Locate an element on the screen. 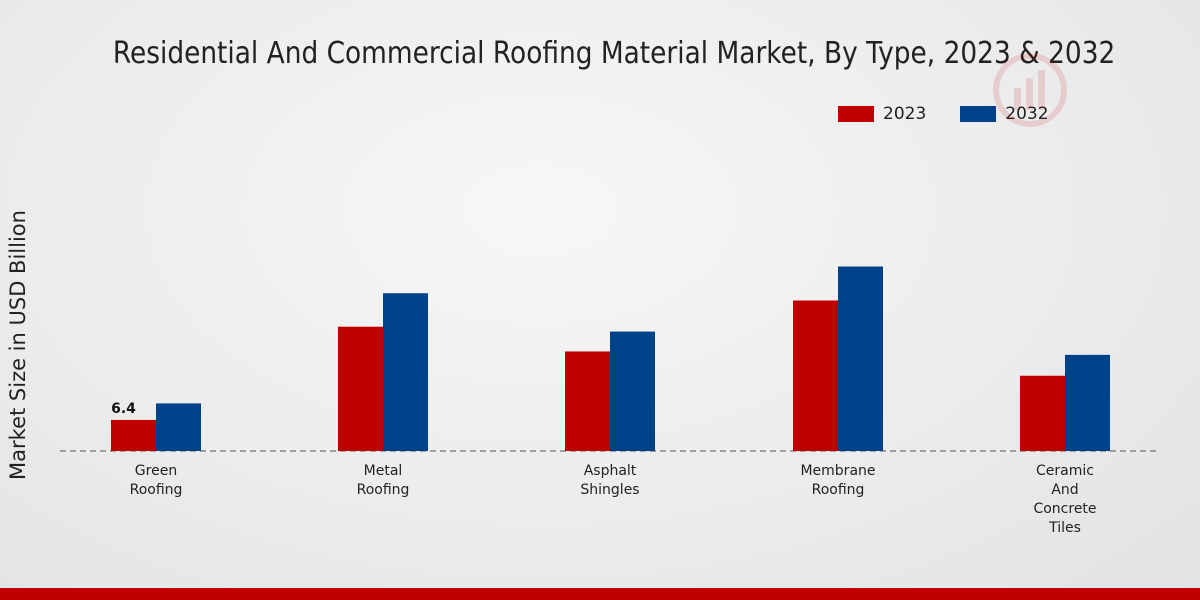 Image resolution: width=1200 pixels, height=600 pixels. legend: 2023 2032 is located at coordinates (960, 114).